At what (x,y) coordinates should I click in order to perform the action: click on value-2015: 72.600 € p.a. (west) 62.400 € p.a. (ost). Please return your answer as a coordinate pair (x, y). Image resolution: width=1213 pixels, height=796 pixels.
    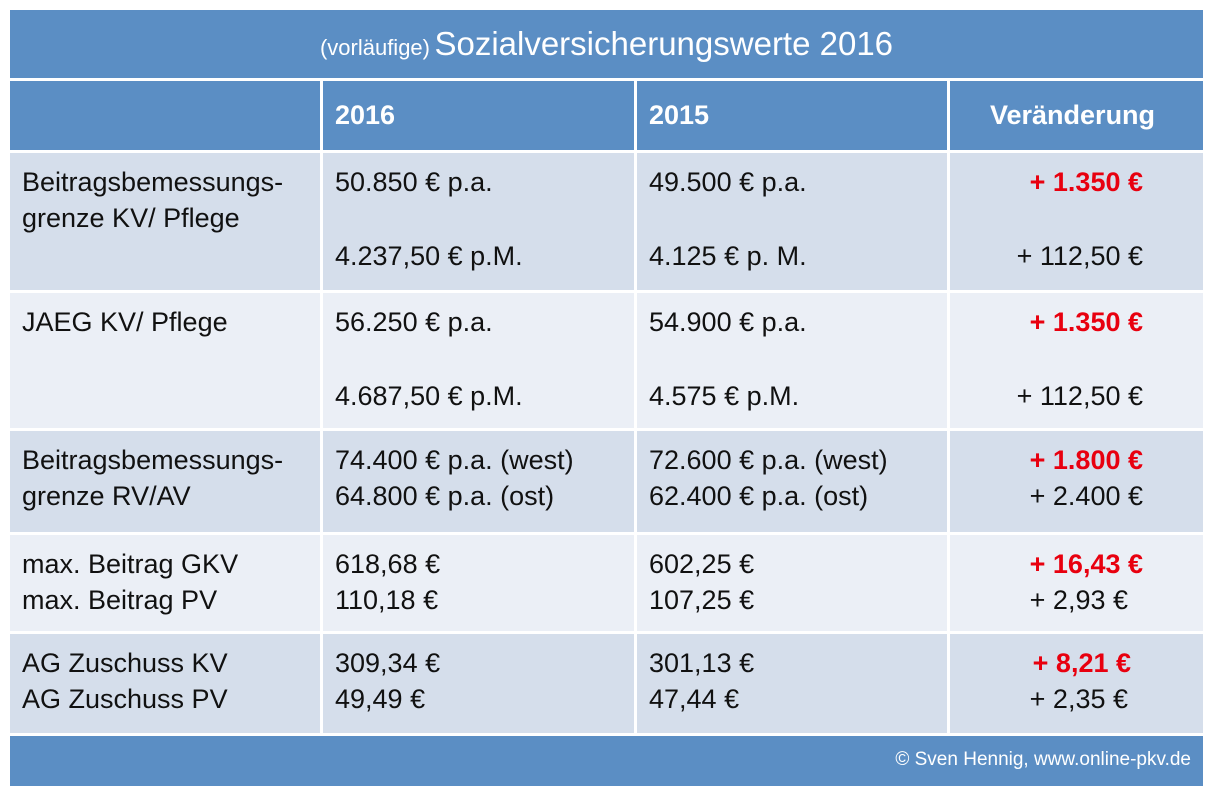
    Looking at the image, I should click on (792, 481).